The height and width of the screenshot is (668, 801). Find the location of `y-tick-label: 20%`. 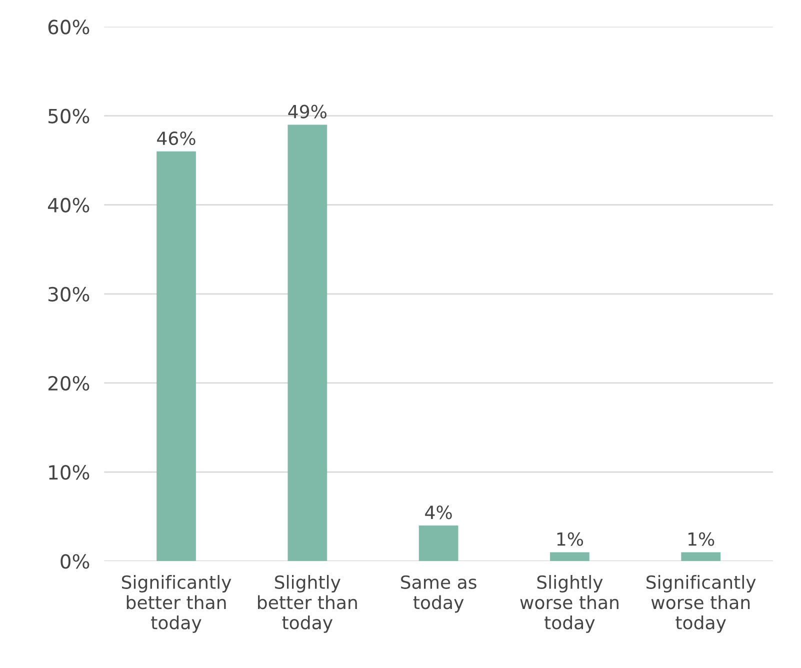

y-tick-label: 20% is located at coordinates (69, 383).